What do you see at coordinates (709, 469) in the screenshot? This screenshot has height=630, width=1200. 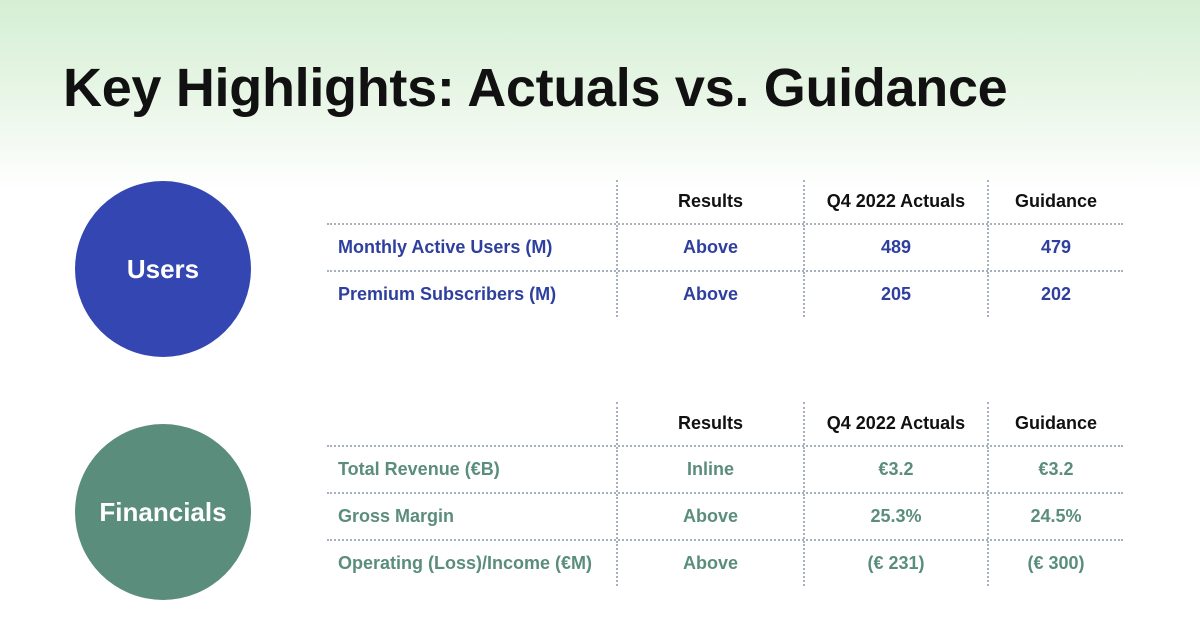 I see `result-value: Inline` at bounding box center [709, 469].